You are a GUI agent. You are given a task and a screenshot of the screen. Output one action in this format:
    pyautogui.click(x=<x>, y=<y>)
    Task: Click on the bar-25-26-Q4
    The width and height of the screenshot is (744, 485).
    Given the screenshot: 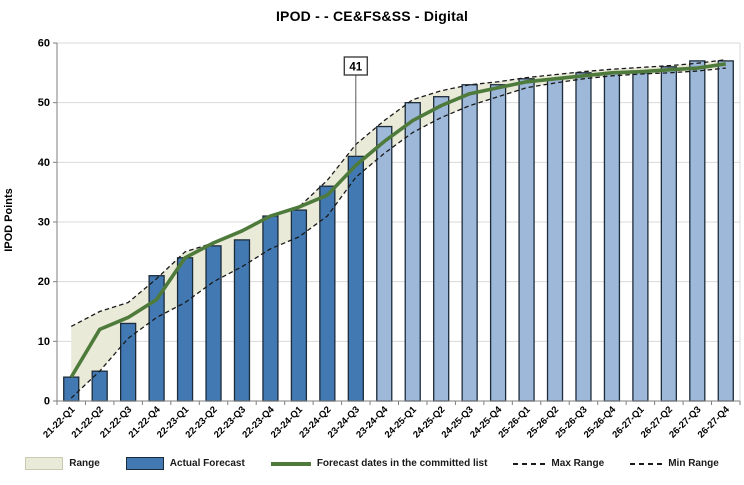 What is the action you would take?
    pyautogui.click(x=612, y=237)
    